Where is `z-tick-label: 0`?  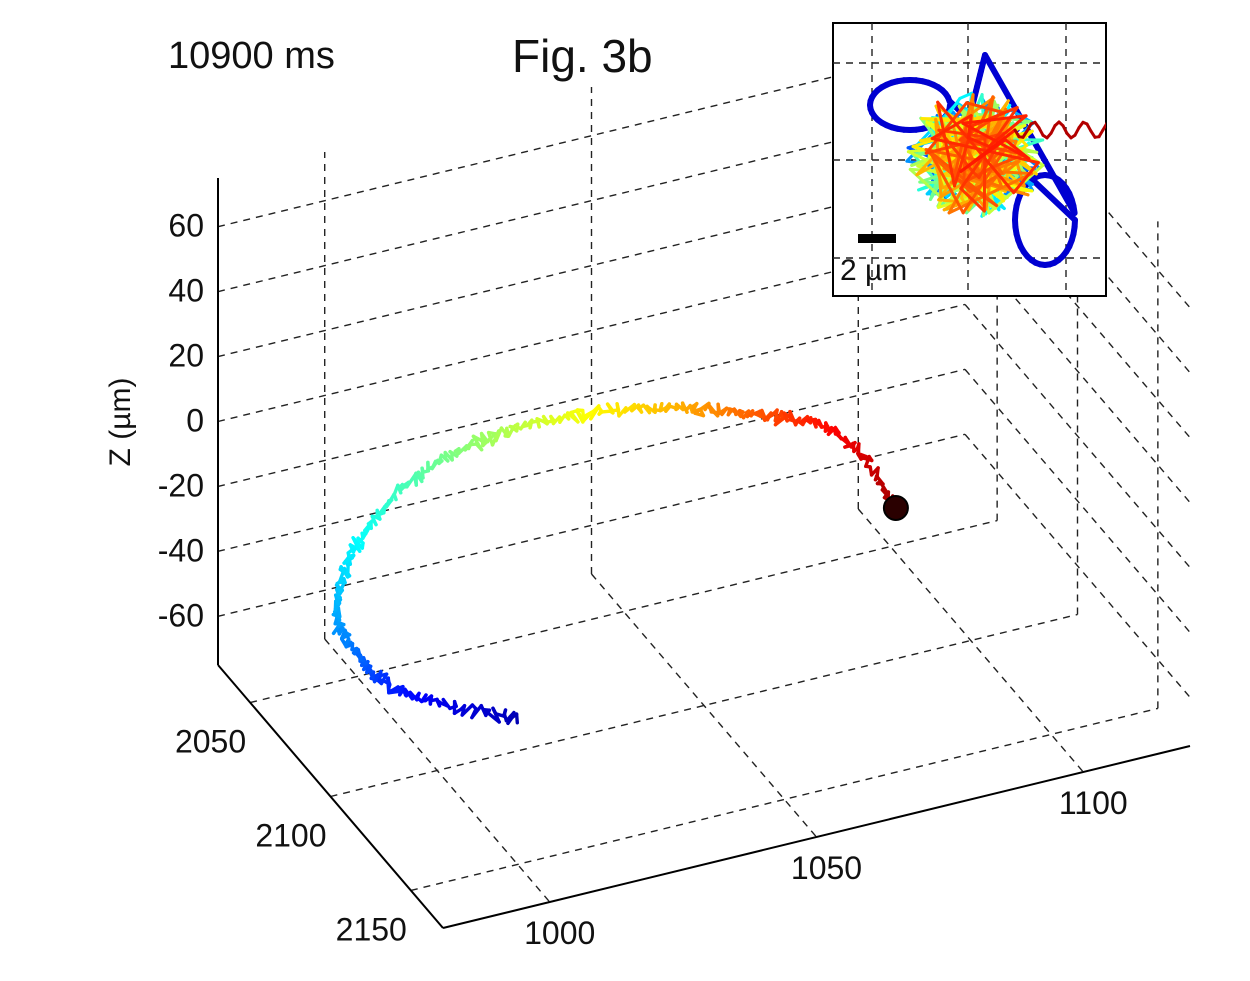 z-tick-label: 0 is located at coordinates (195, 421).